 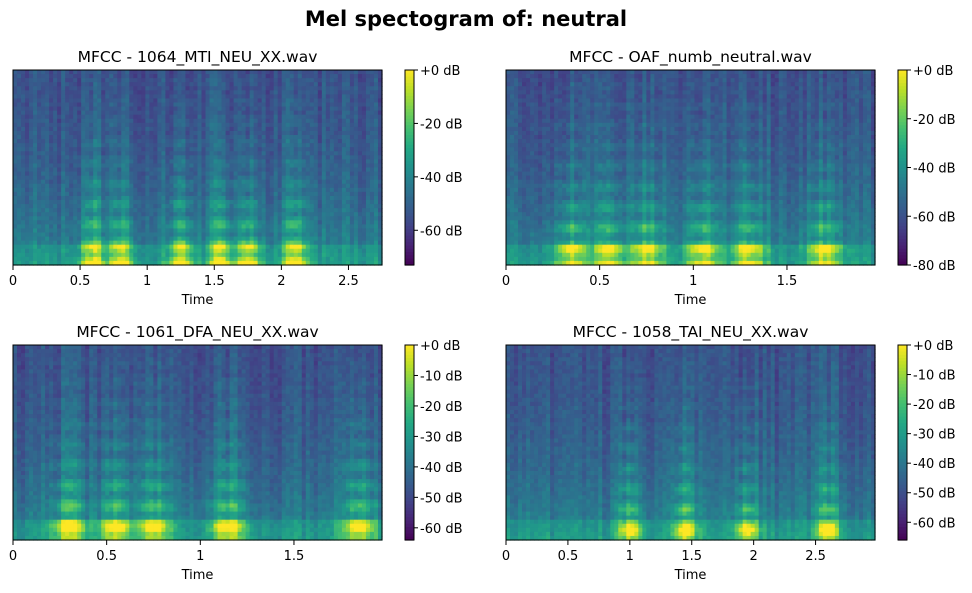 What do you see at coordinates (934, 266) in the screenshot?
I see `colorbar-tick-label: -80 dB` at bounding box center [934, 266].